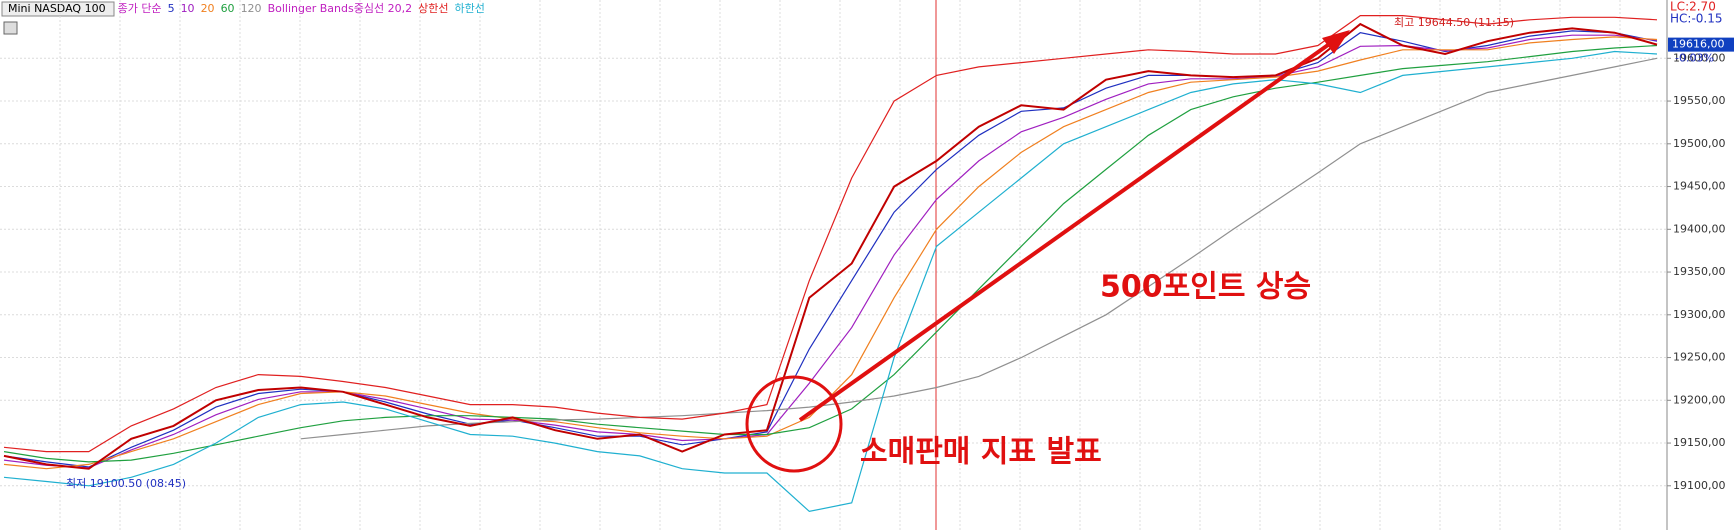 This screenshot has width=1734, height=530. What do you see at coordinates (1699, 357) in the screenshot?
I see `y-tick-label: 19250,00` at bounding box center [1699, 357].